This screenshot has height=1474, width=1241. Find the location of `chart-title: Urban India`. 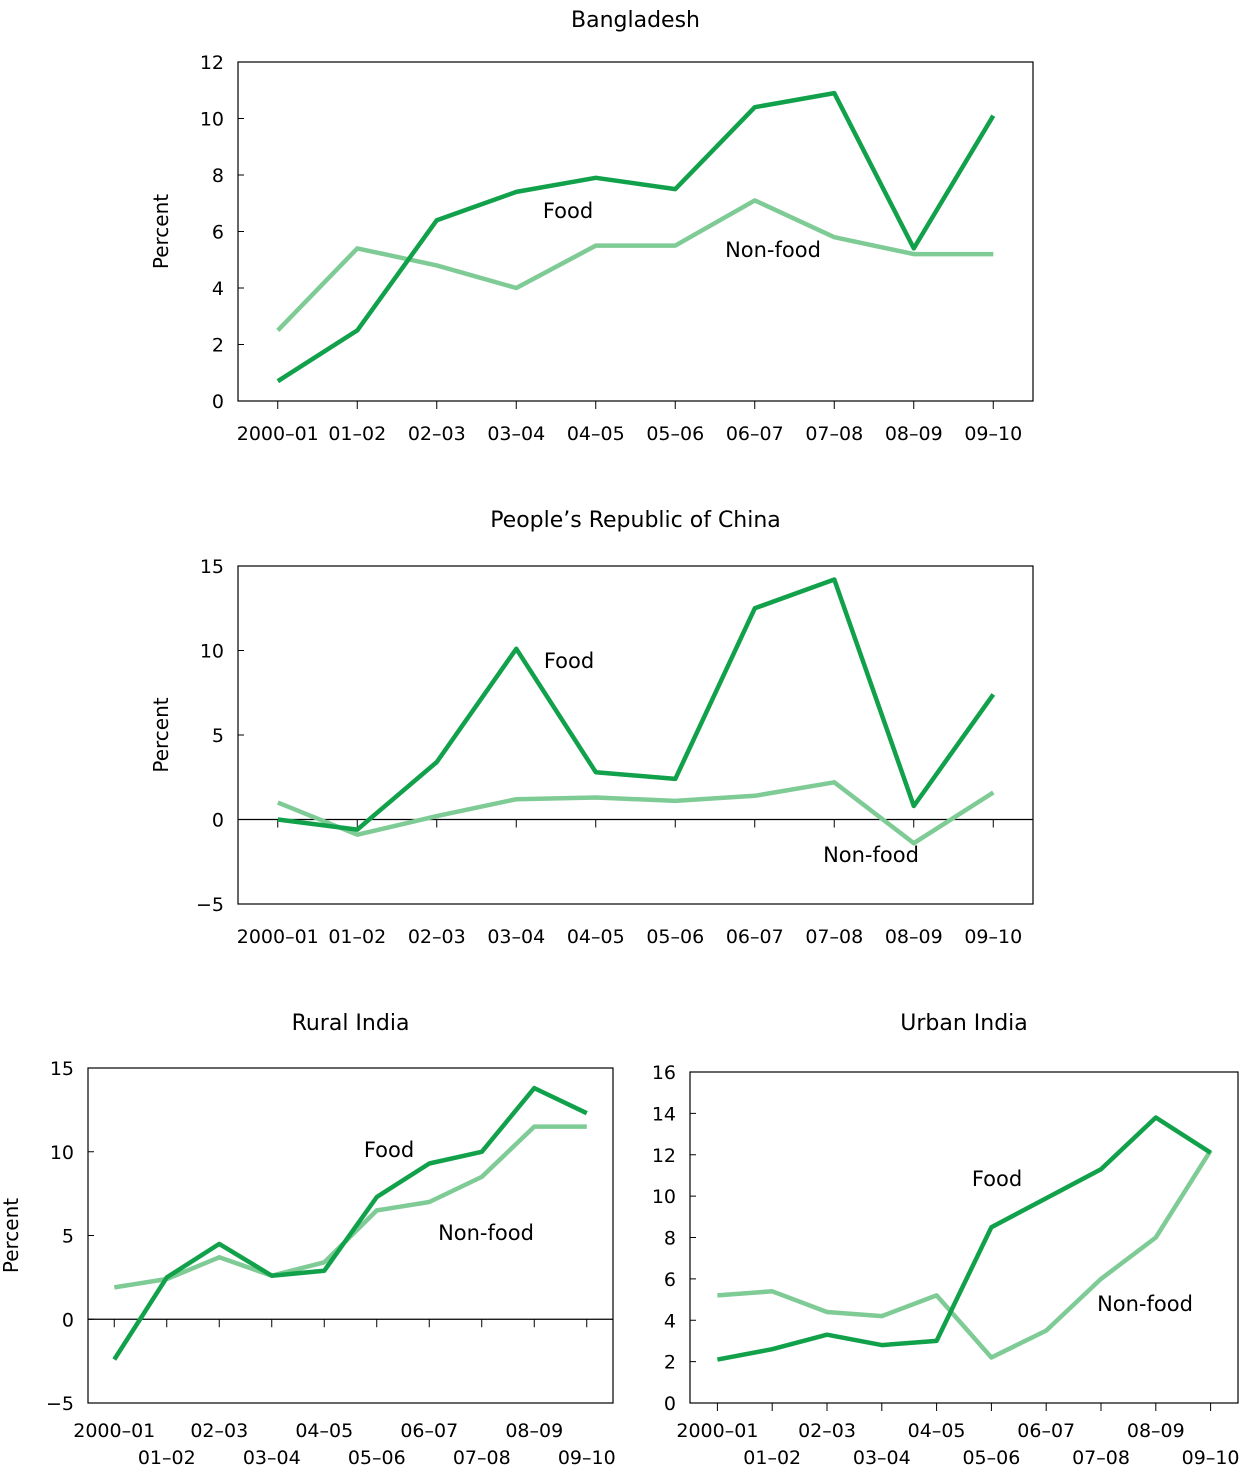

chart-title: Urban India is located at coordinates (964, 1023).